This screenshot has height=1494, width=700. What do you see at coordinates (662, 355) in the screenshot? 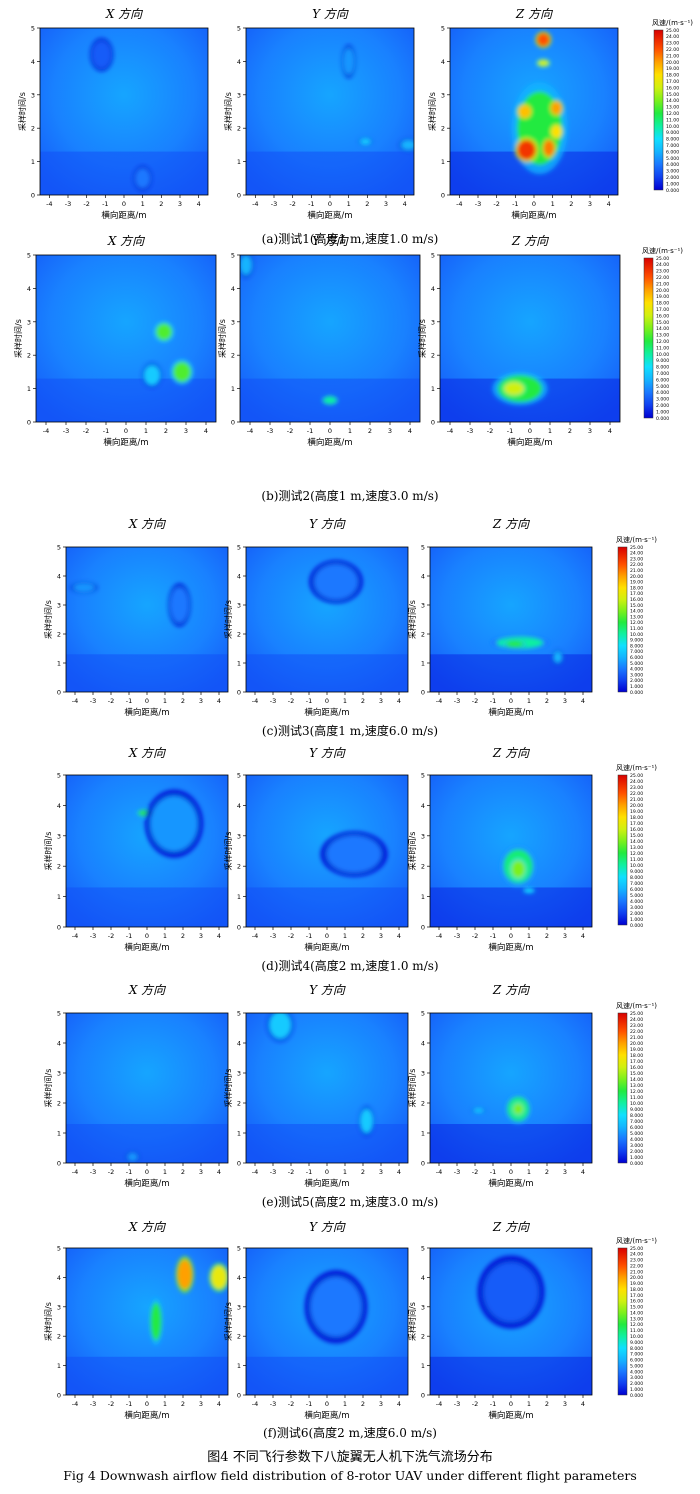
I see `colorbar-tick-label: 10.00` at bounding box center [662, 355].